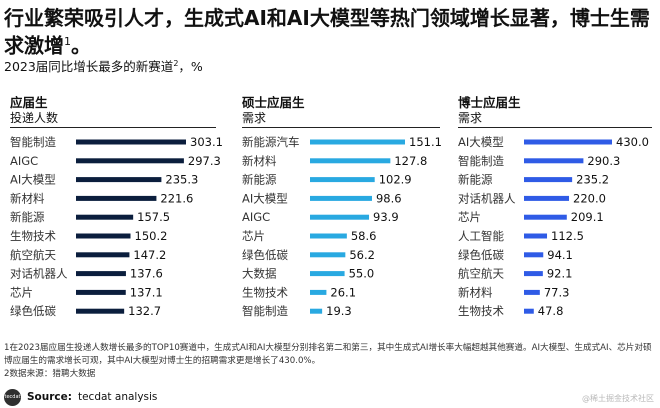 This screenshot has height=408, width=660. I want to click on value-label: 132.7, so click(144, 311).